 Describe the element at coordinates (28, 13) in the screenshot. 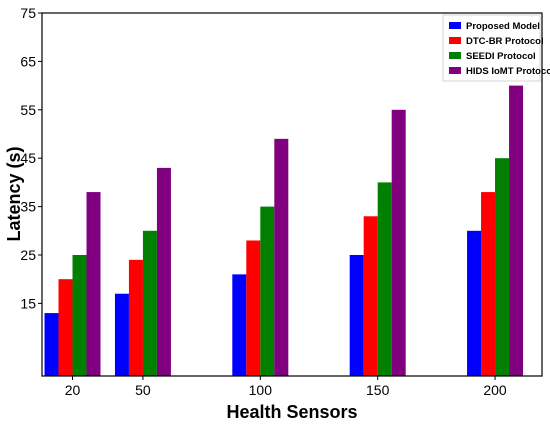

I see `y-tick-label: 75` at that location.